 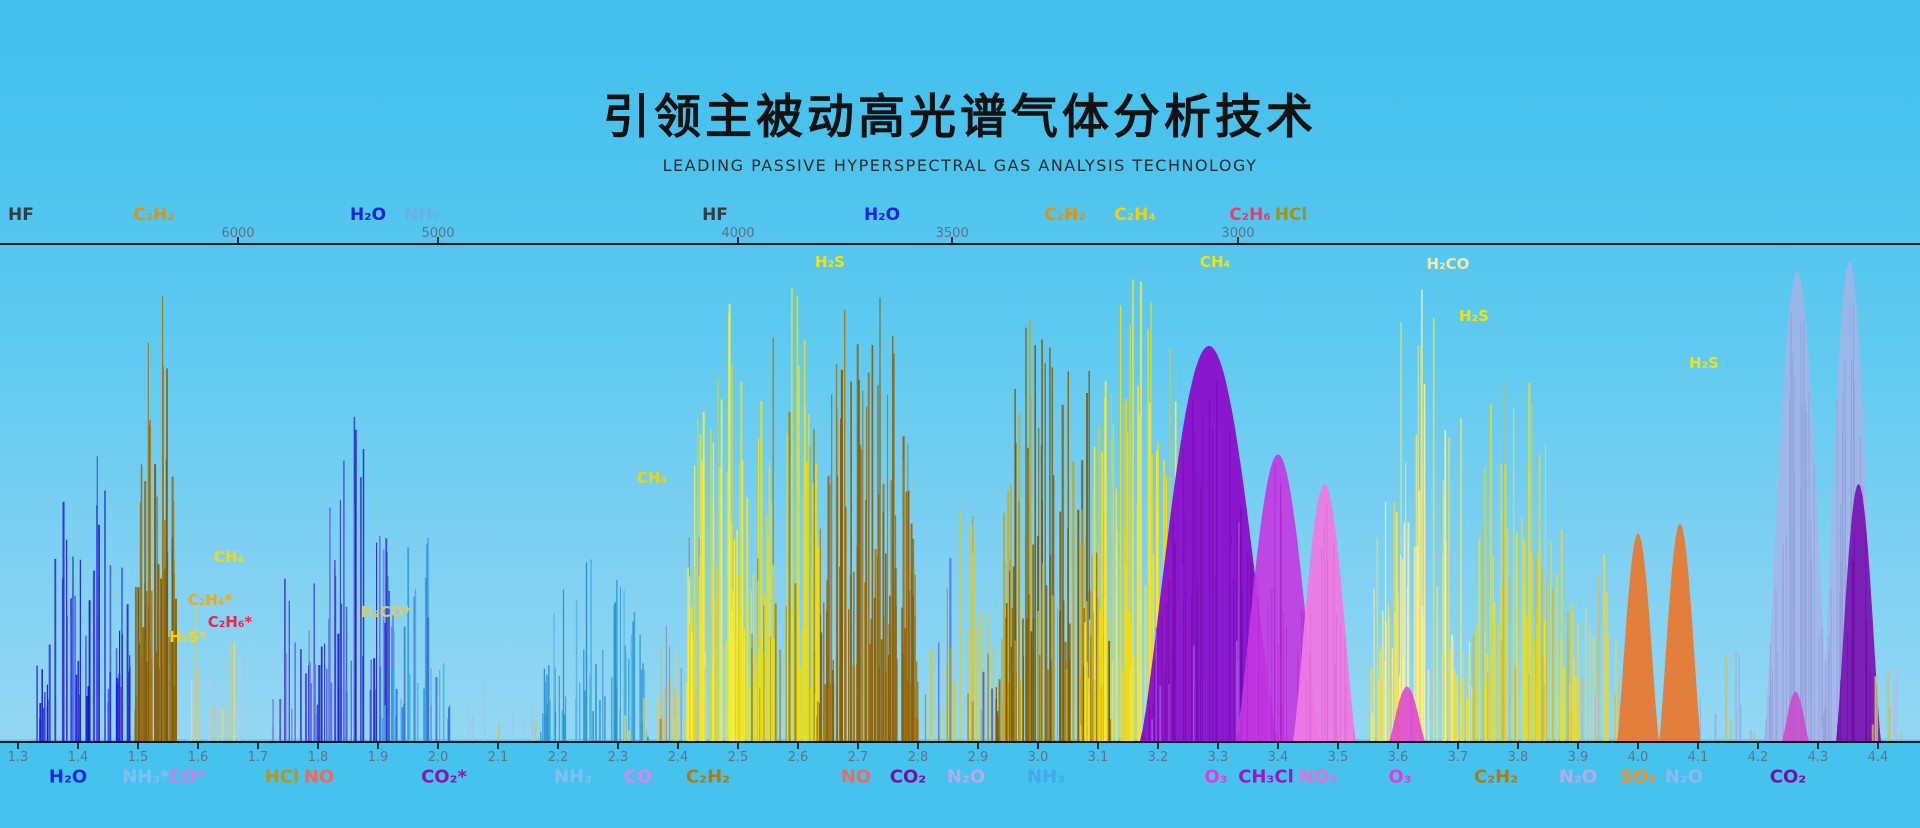 What do you see at coordinates (438, 233) in the screenshot?
I see `top-axis-tick-label: 5000` at bounding box center [438, 233].